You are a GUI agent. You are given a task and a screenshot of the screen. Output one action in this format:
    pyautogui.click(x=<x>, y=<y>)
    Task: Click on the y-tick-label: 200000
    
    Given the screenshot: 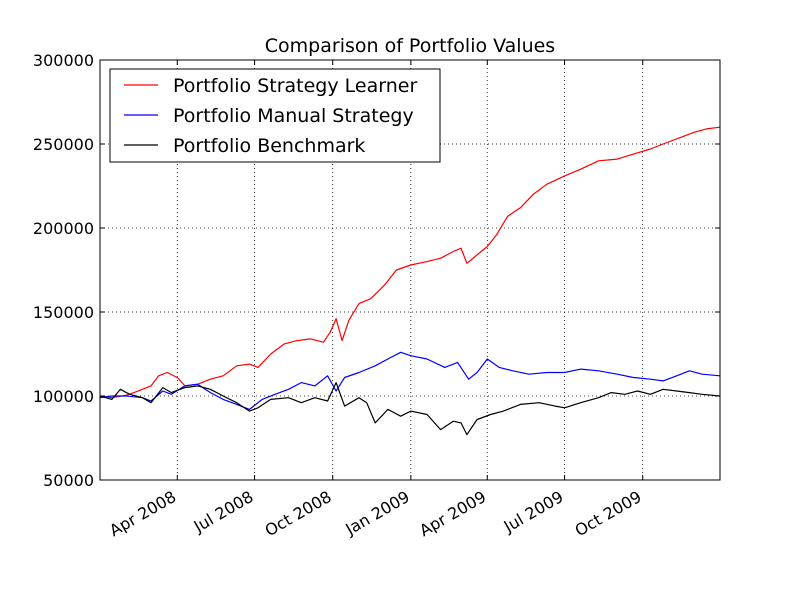 What is the action you would take?
    pyautogui.click(x=63, y=228)
    